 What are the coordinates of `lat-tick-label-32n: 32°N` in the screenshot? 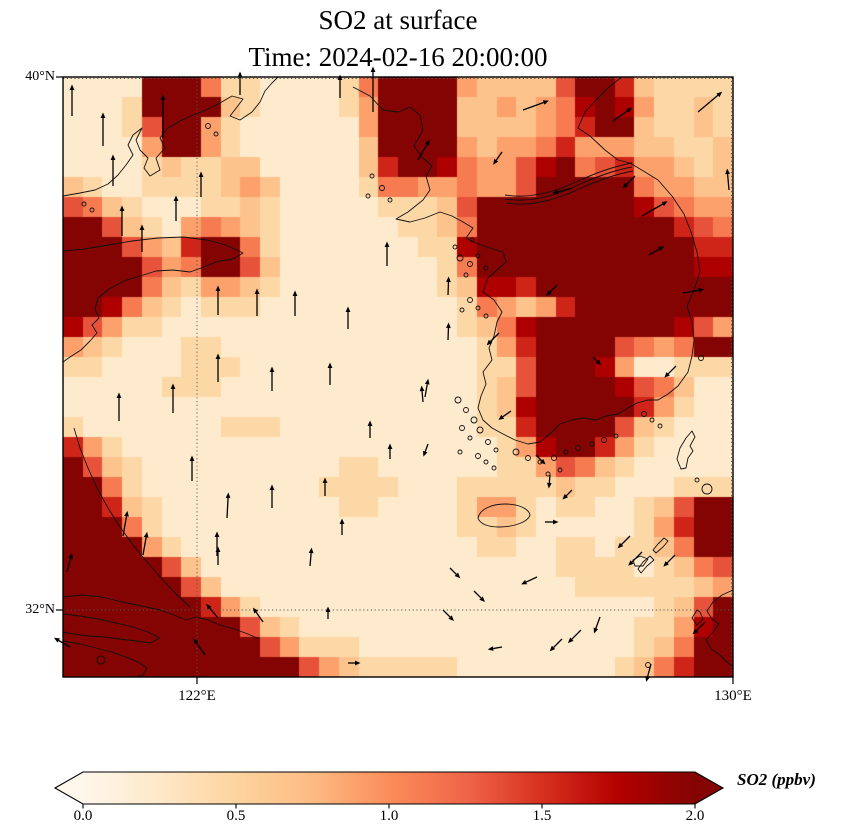 It's located at (40, 609).